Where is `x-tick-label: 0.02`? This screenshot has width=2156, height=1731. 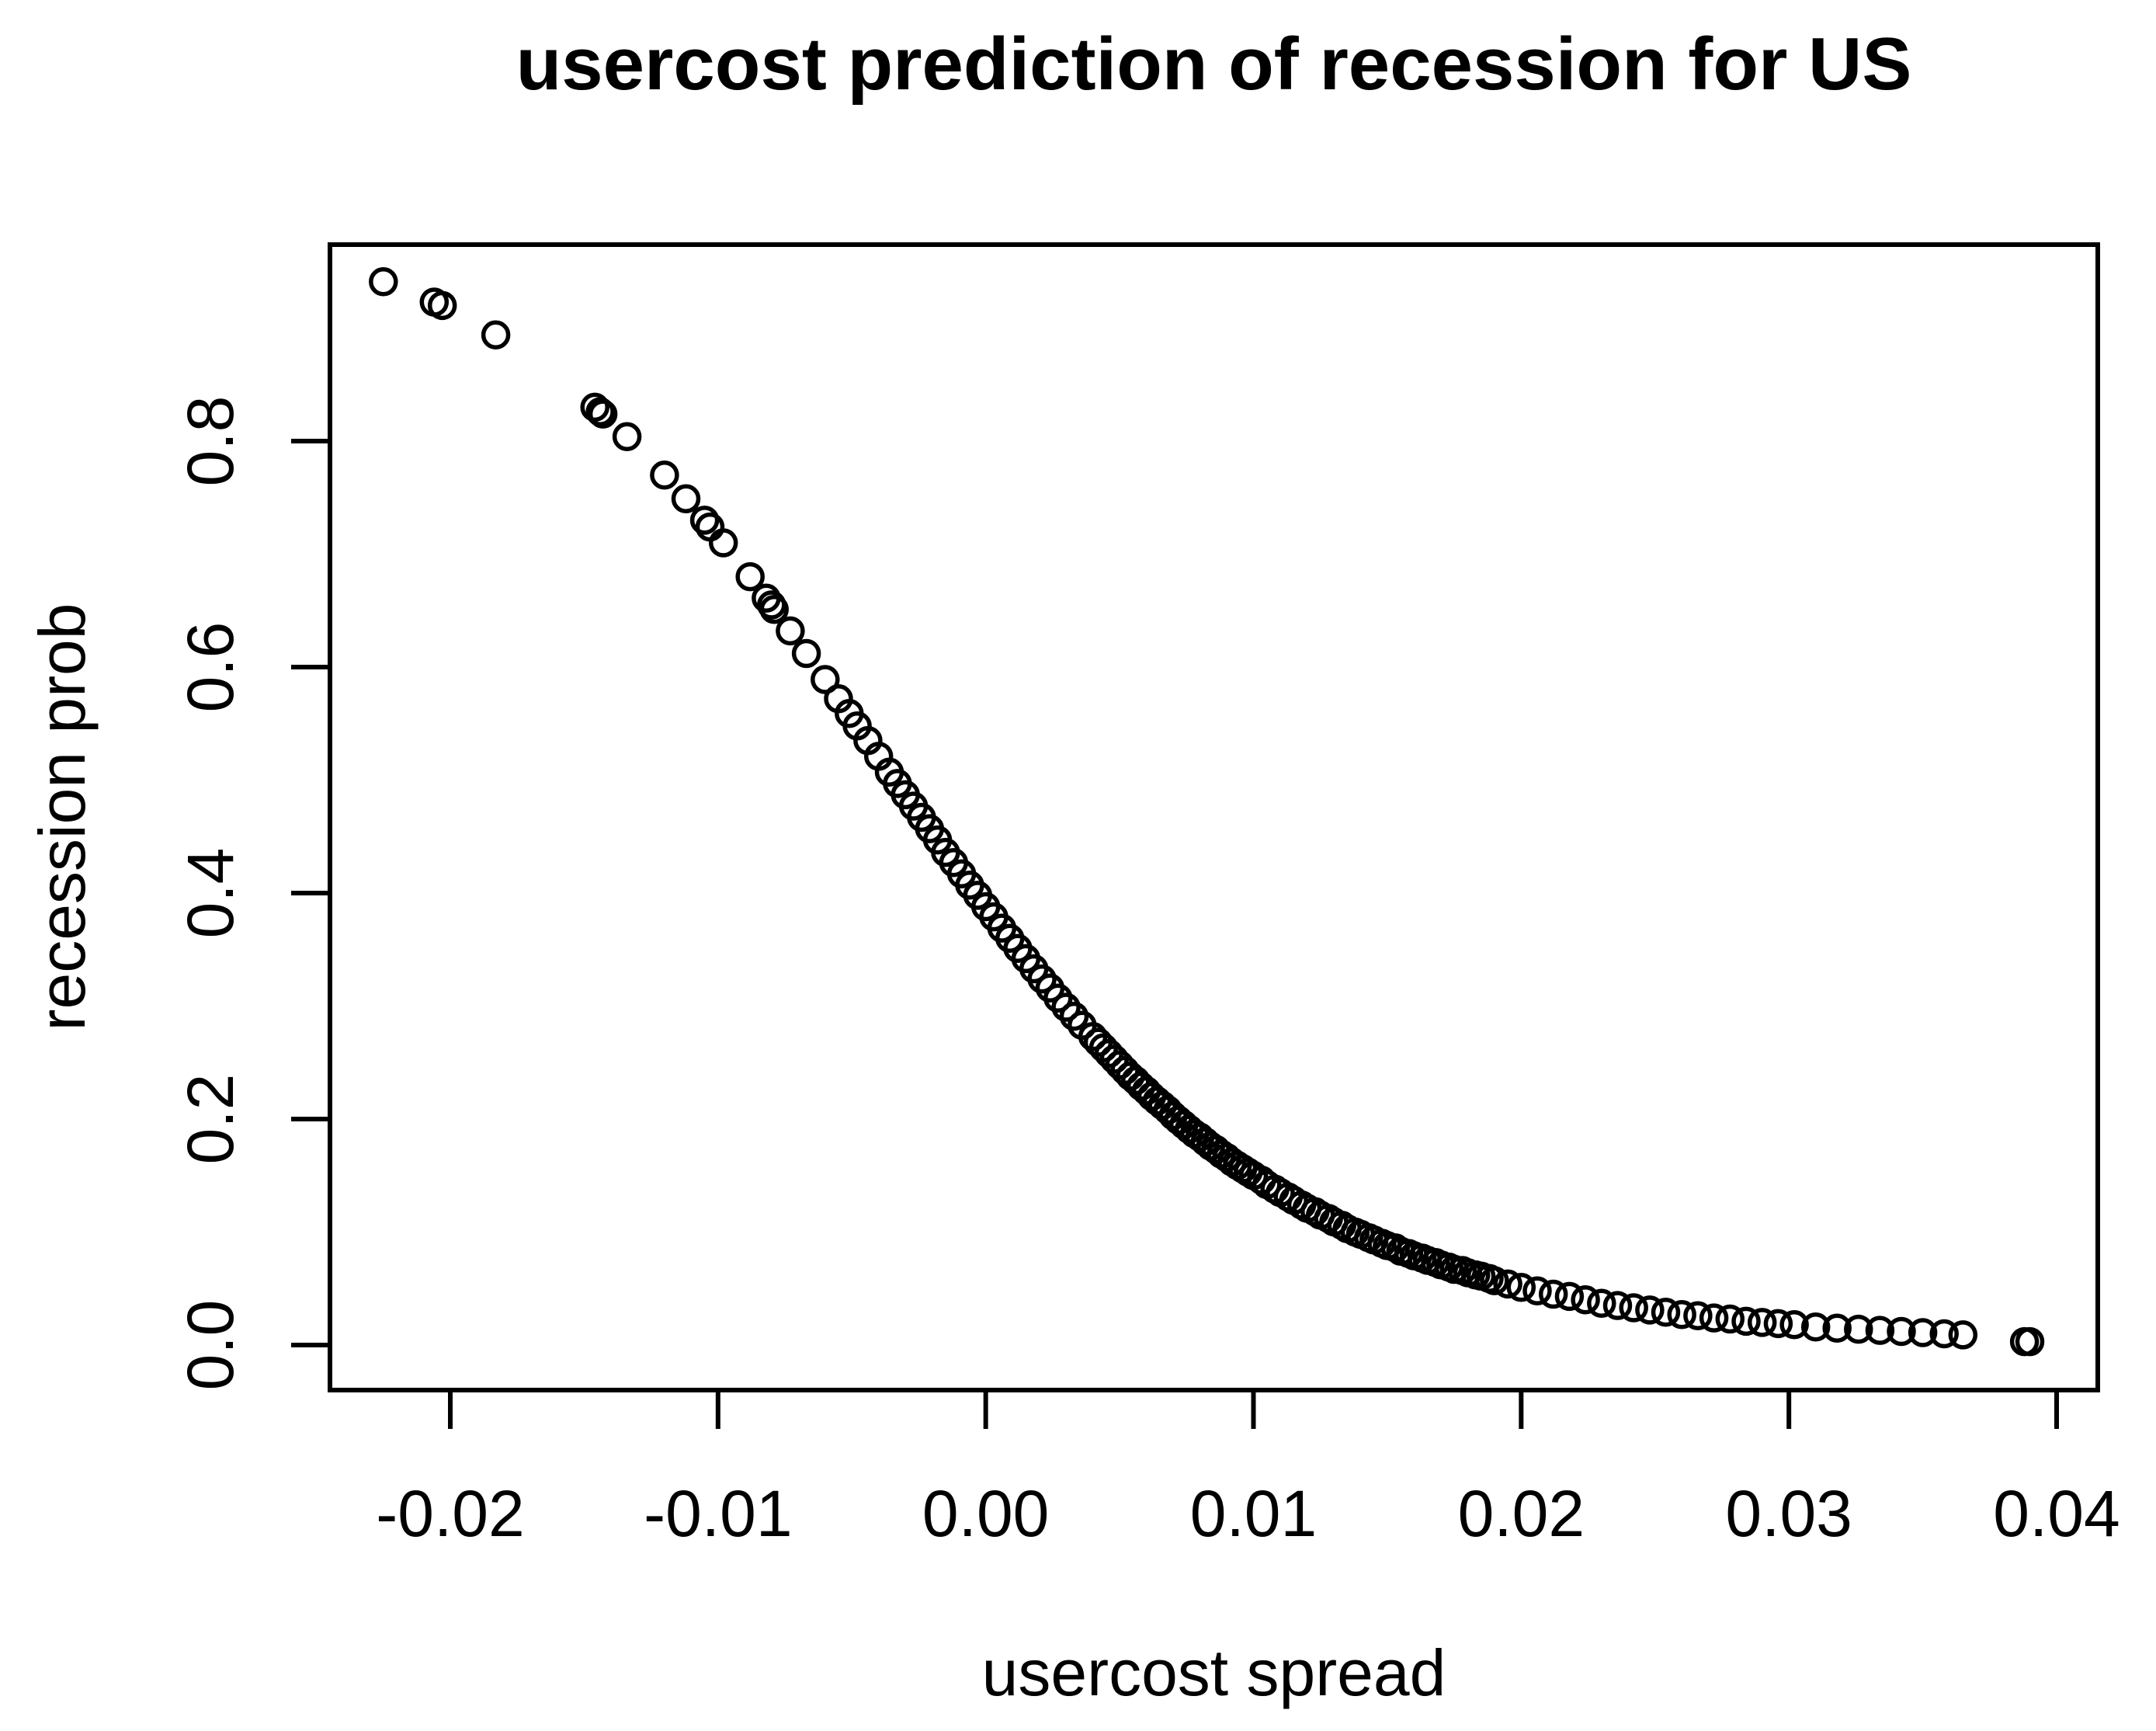
x-tick-label: 0.02 is located at coordinates (1521, 1513).